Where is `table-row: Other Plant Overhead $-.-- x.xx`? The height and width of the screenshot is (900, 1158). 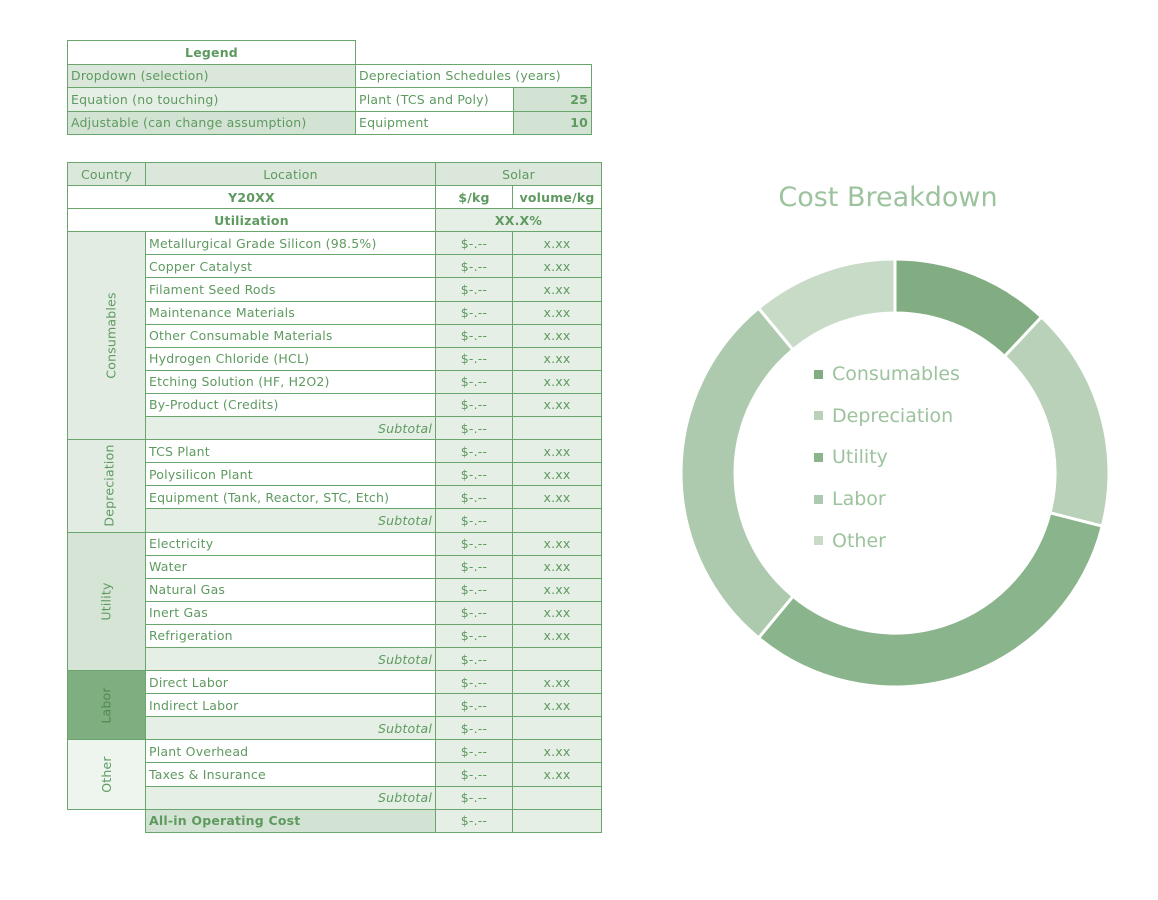 table-row: Other Plant Overhead $-.-- x.xx is located at coordinates (335, 774).